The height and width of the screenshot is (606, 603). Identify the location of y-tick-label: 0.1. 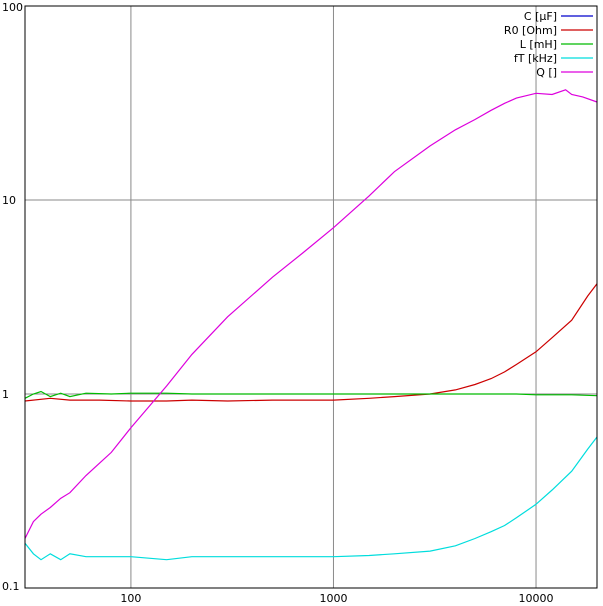
(11, 586).